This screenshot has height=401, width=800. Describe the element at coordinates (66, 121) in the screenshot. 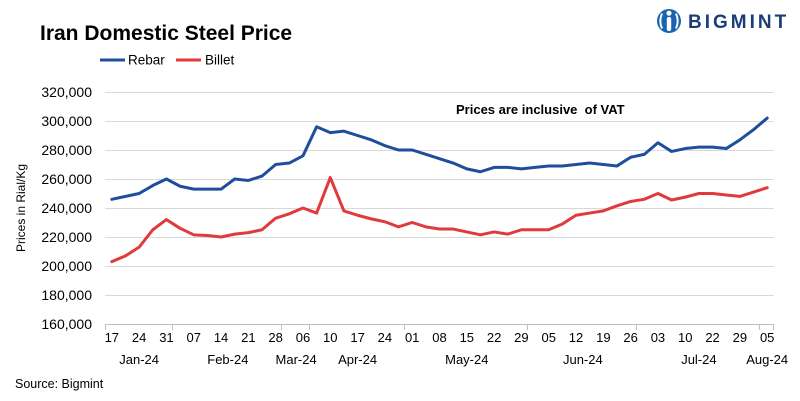

I see `y-tick-label: 300,000` at that location.